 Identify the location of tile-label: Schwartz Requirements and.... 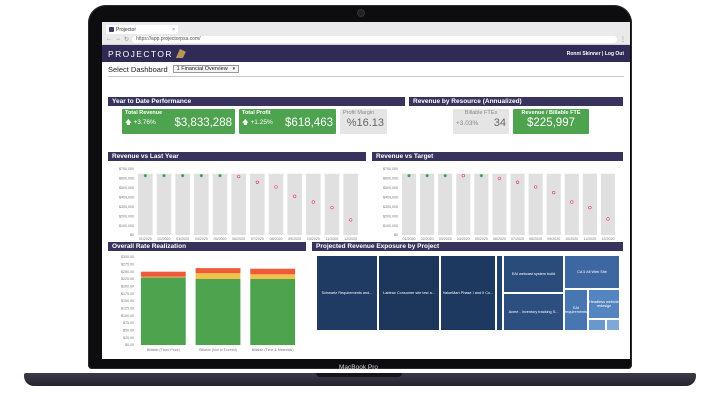
(347, 292).